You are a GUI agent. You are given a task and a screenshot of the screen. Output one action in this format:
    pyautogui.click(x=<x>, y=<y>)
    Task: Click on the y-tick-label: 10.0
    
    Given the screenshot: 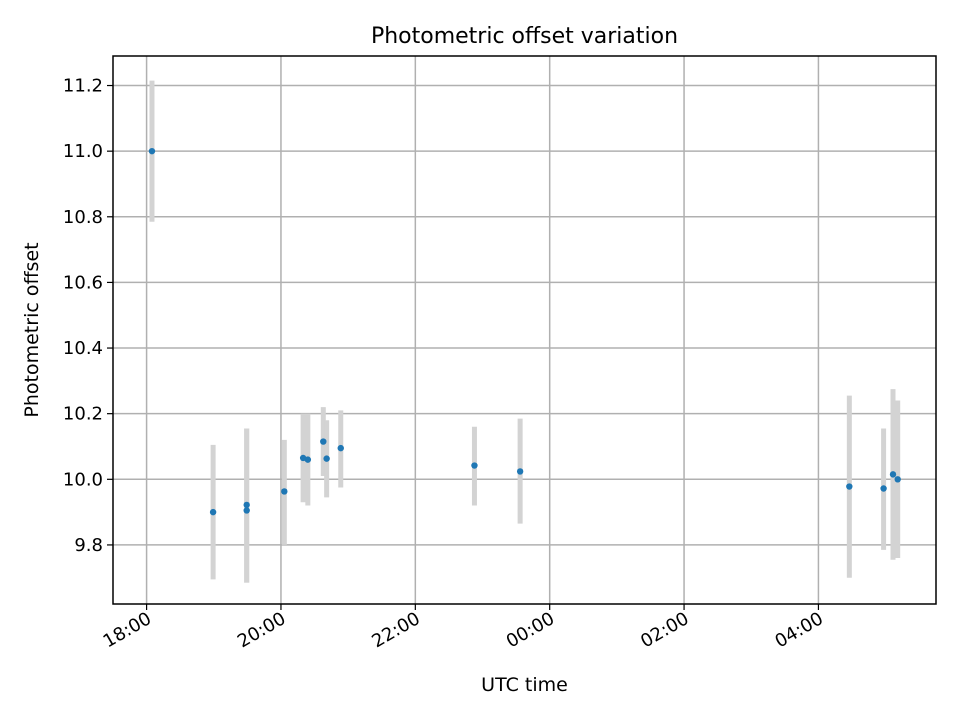 What is the action you would take?
    pyautogui.click(x=83, y=479)
    